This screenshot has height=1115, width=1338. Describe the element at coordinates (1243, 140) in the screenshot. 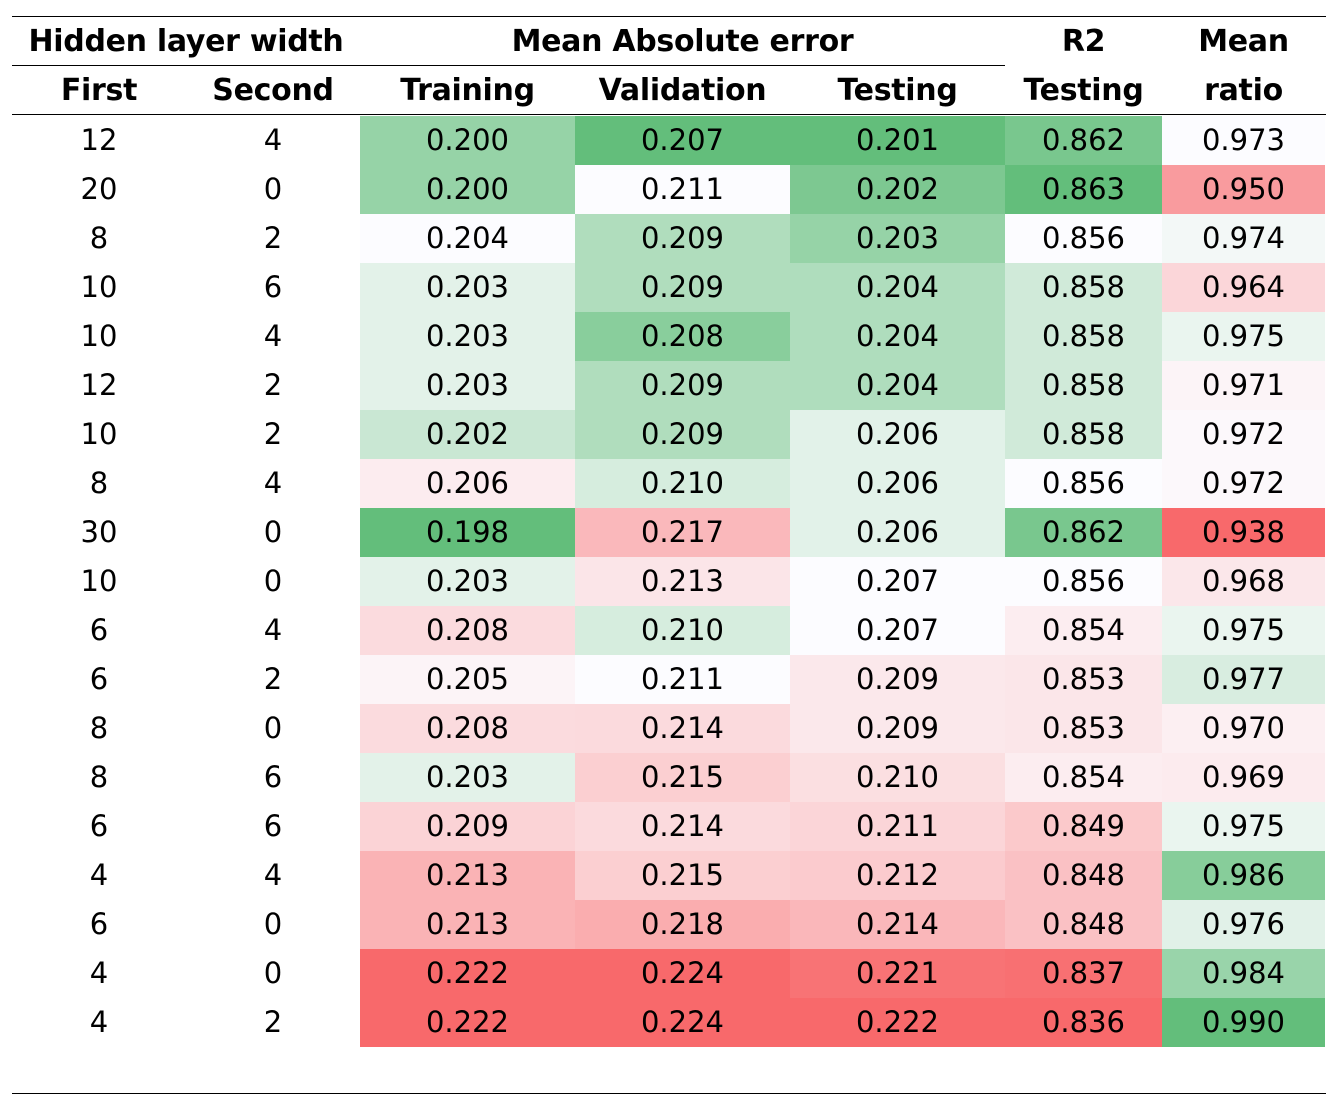

I see `cell-ratio: 0.973` at that location.